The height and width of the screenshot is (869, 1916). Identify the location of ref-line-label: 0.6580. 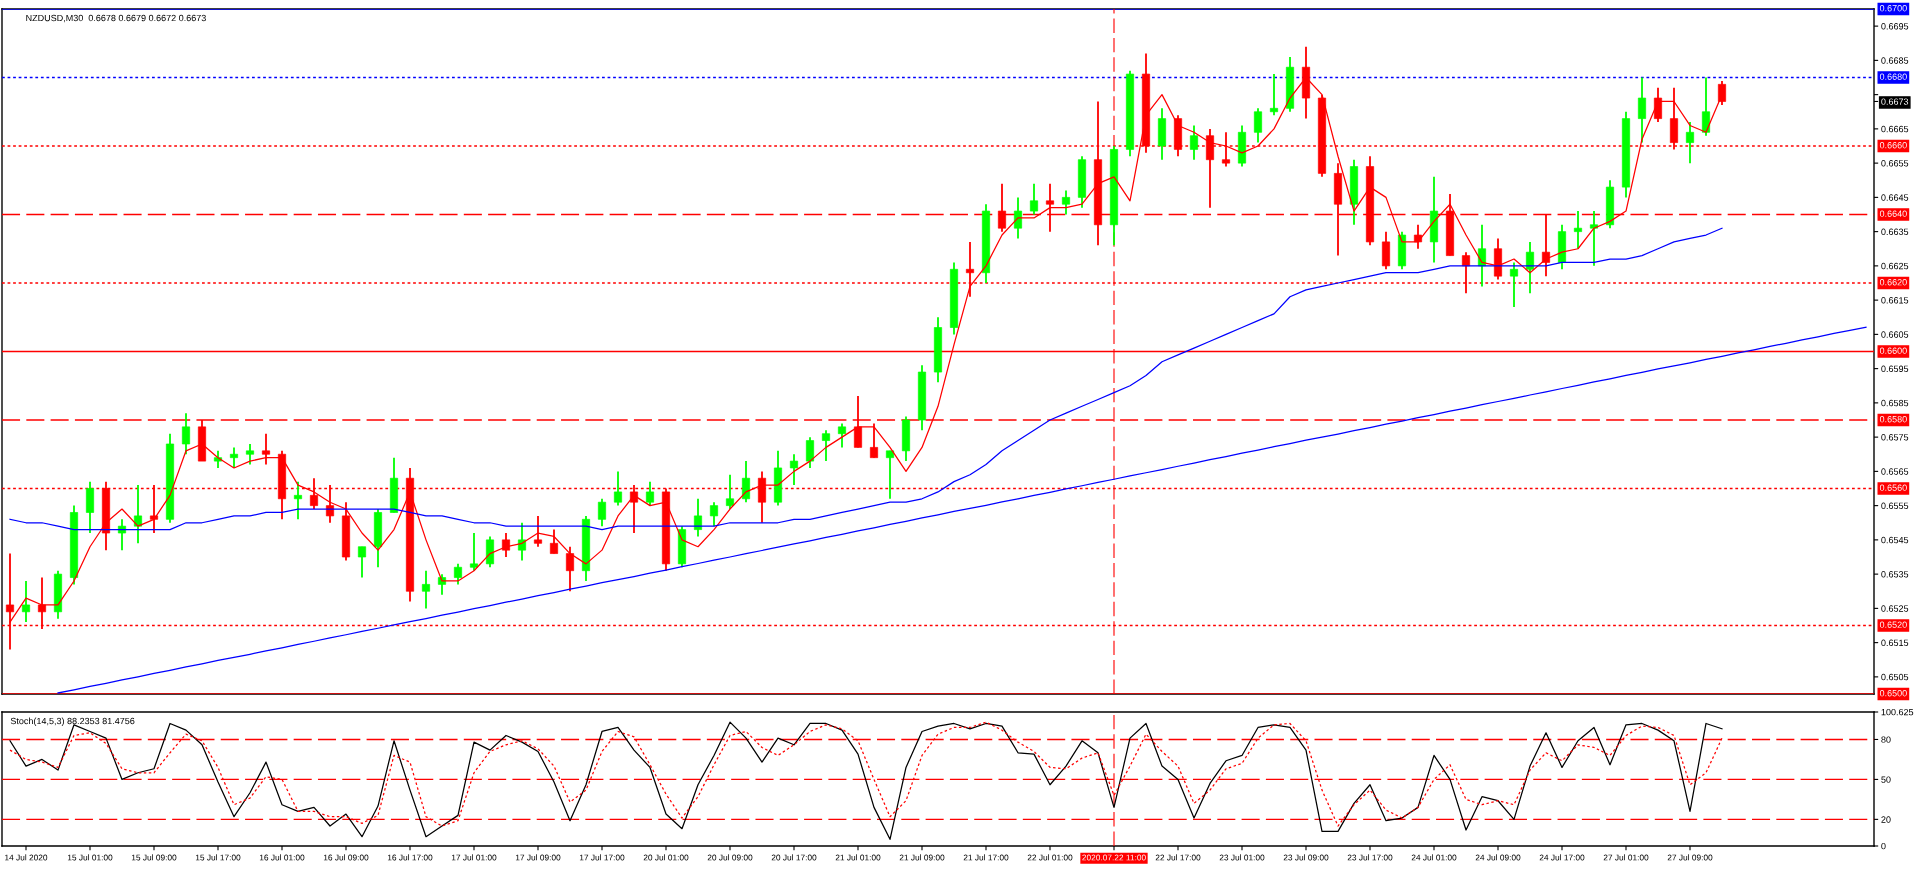
(1893, 419).